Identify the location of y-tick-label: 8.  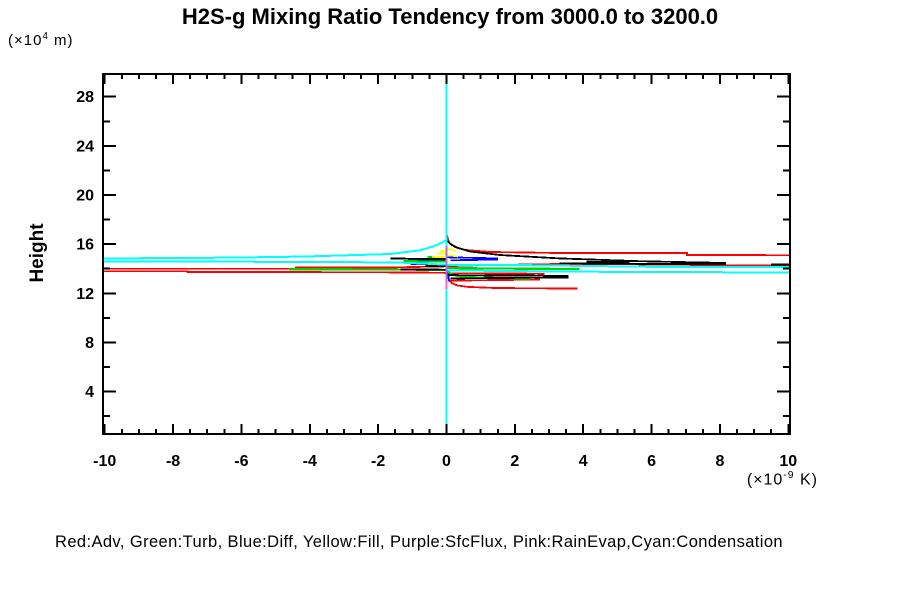
(89, 343).